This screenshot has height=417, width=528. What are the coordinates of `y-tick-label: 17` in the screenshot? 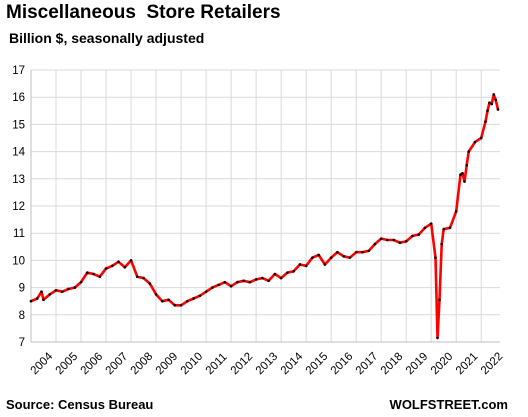 It's located at (18, 71).